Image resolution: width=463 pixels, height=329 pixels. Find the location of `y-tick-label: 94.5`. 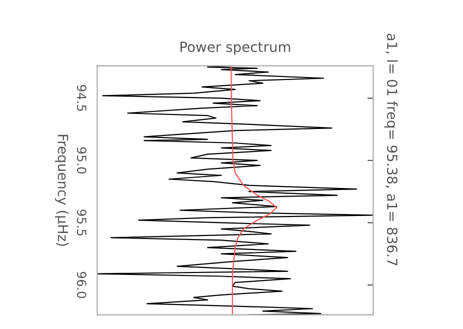

y-tick-label: 94.5 is located at coordinates (81, 98).